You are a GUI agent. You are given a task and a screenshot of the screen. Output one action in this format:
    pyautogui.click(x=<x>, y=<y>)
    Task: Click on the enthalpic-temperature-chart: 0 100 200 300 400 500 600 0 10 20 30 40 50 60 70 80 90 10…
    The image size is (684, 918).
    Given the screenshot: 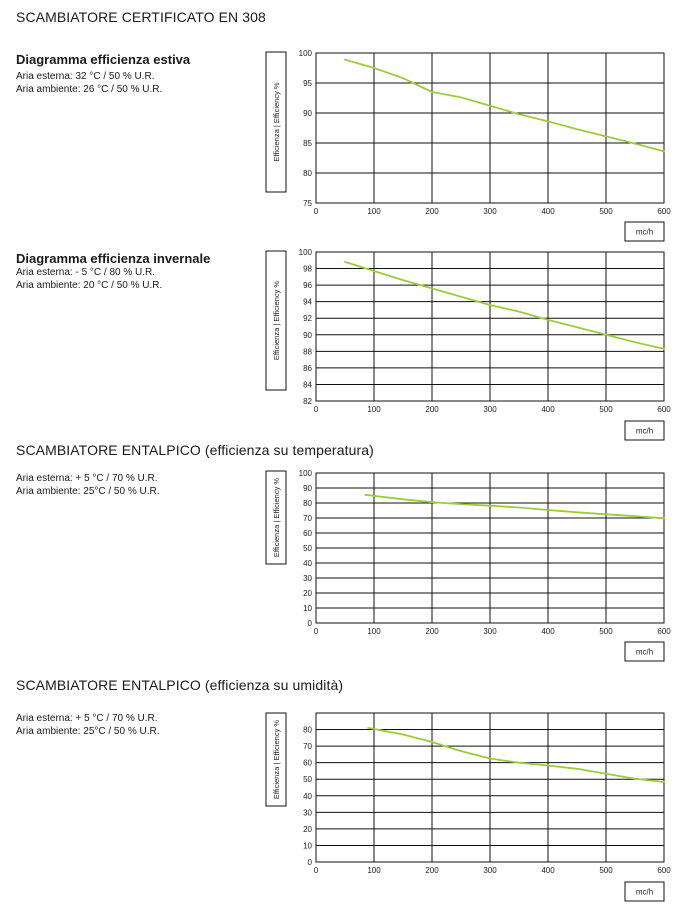 What is the action you would take?
    pyautogui.click(x=468, y=565)
    